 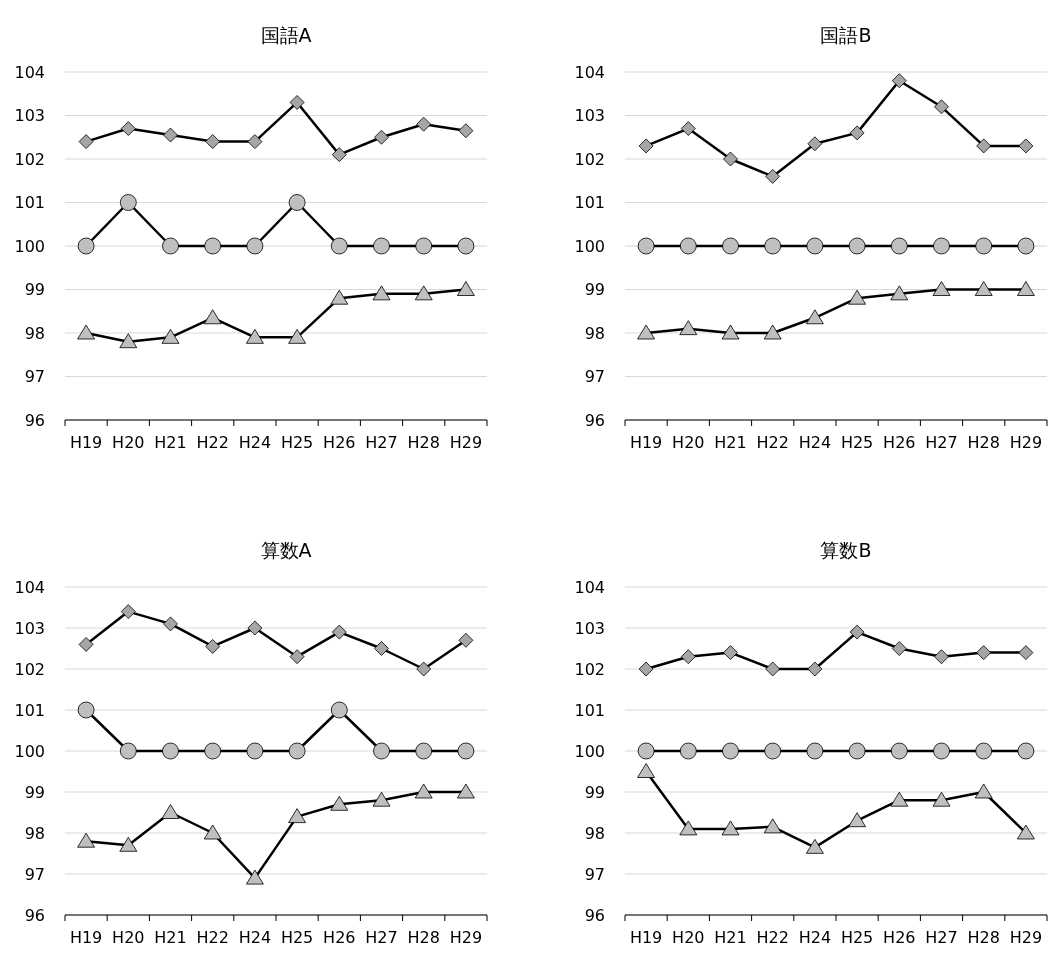 What do you see at coordinates (29, 246) in the screenshot?
I see `y-tick-label: 100` at bounding box center [29, 246].